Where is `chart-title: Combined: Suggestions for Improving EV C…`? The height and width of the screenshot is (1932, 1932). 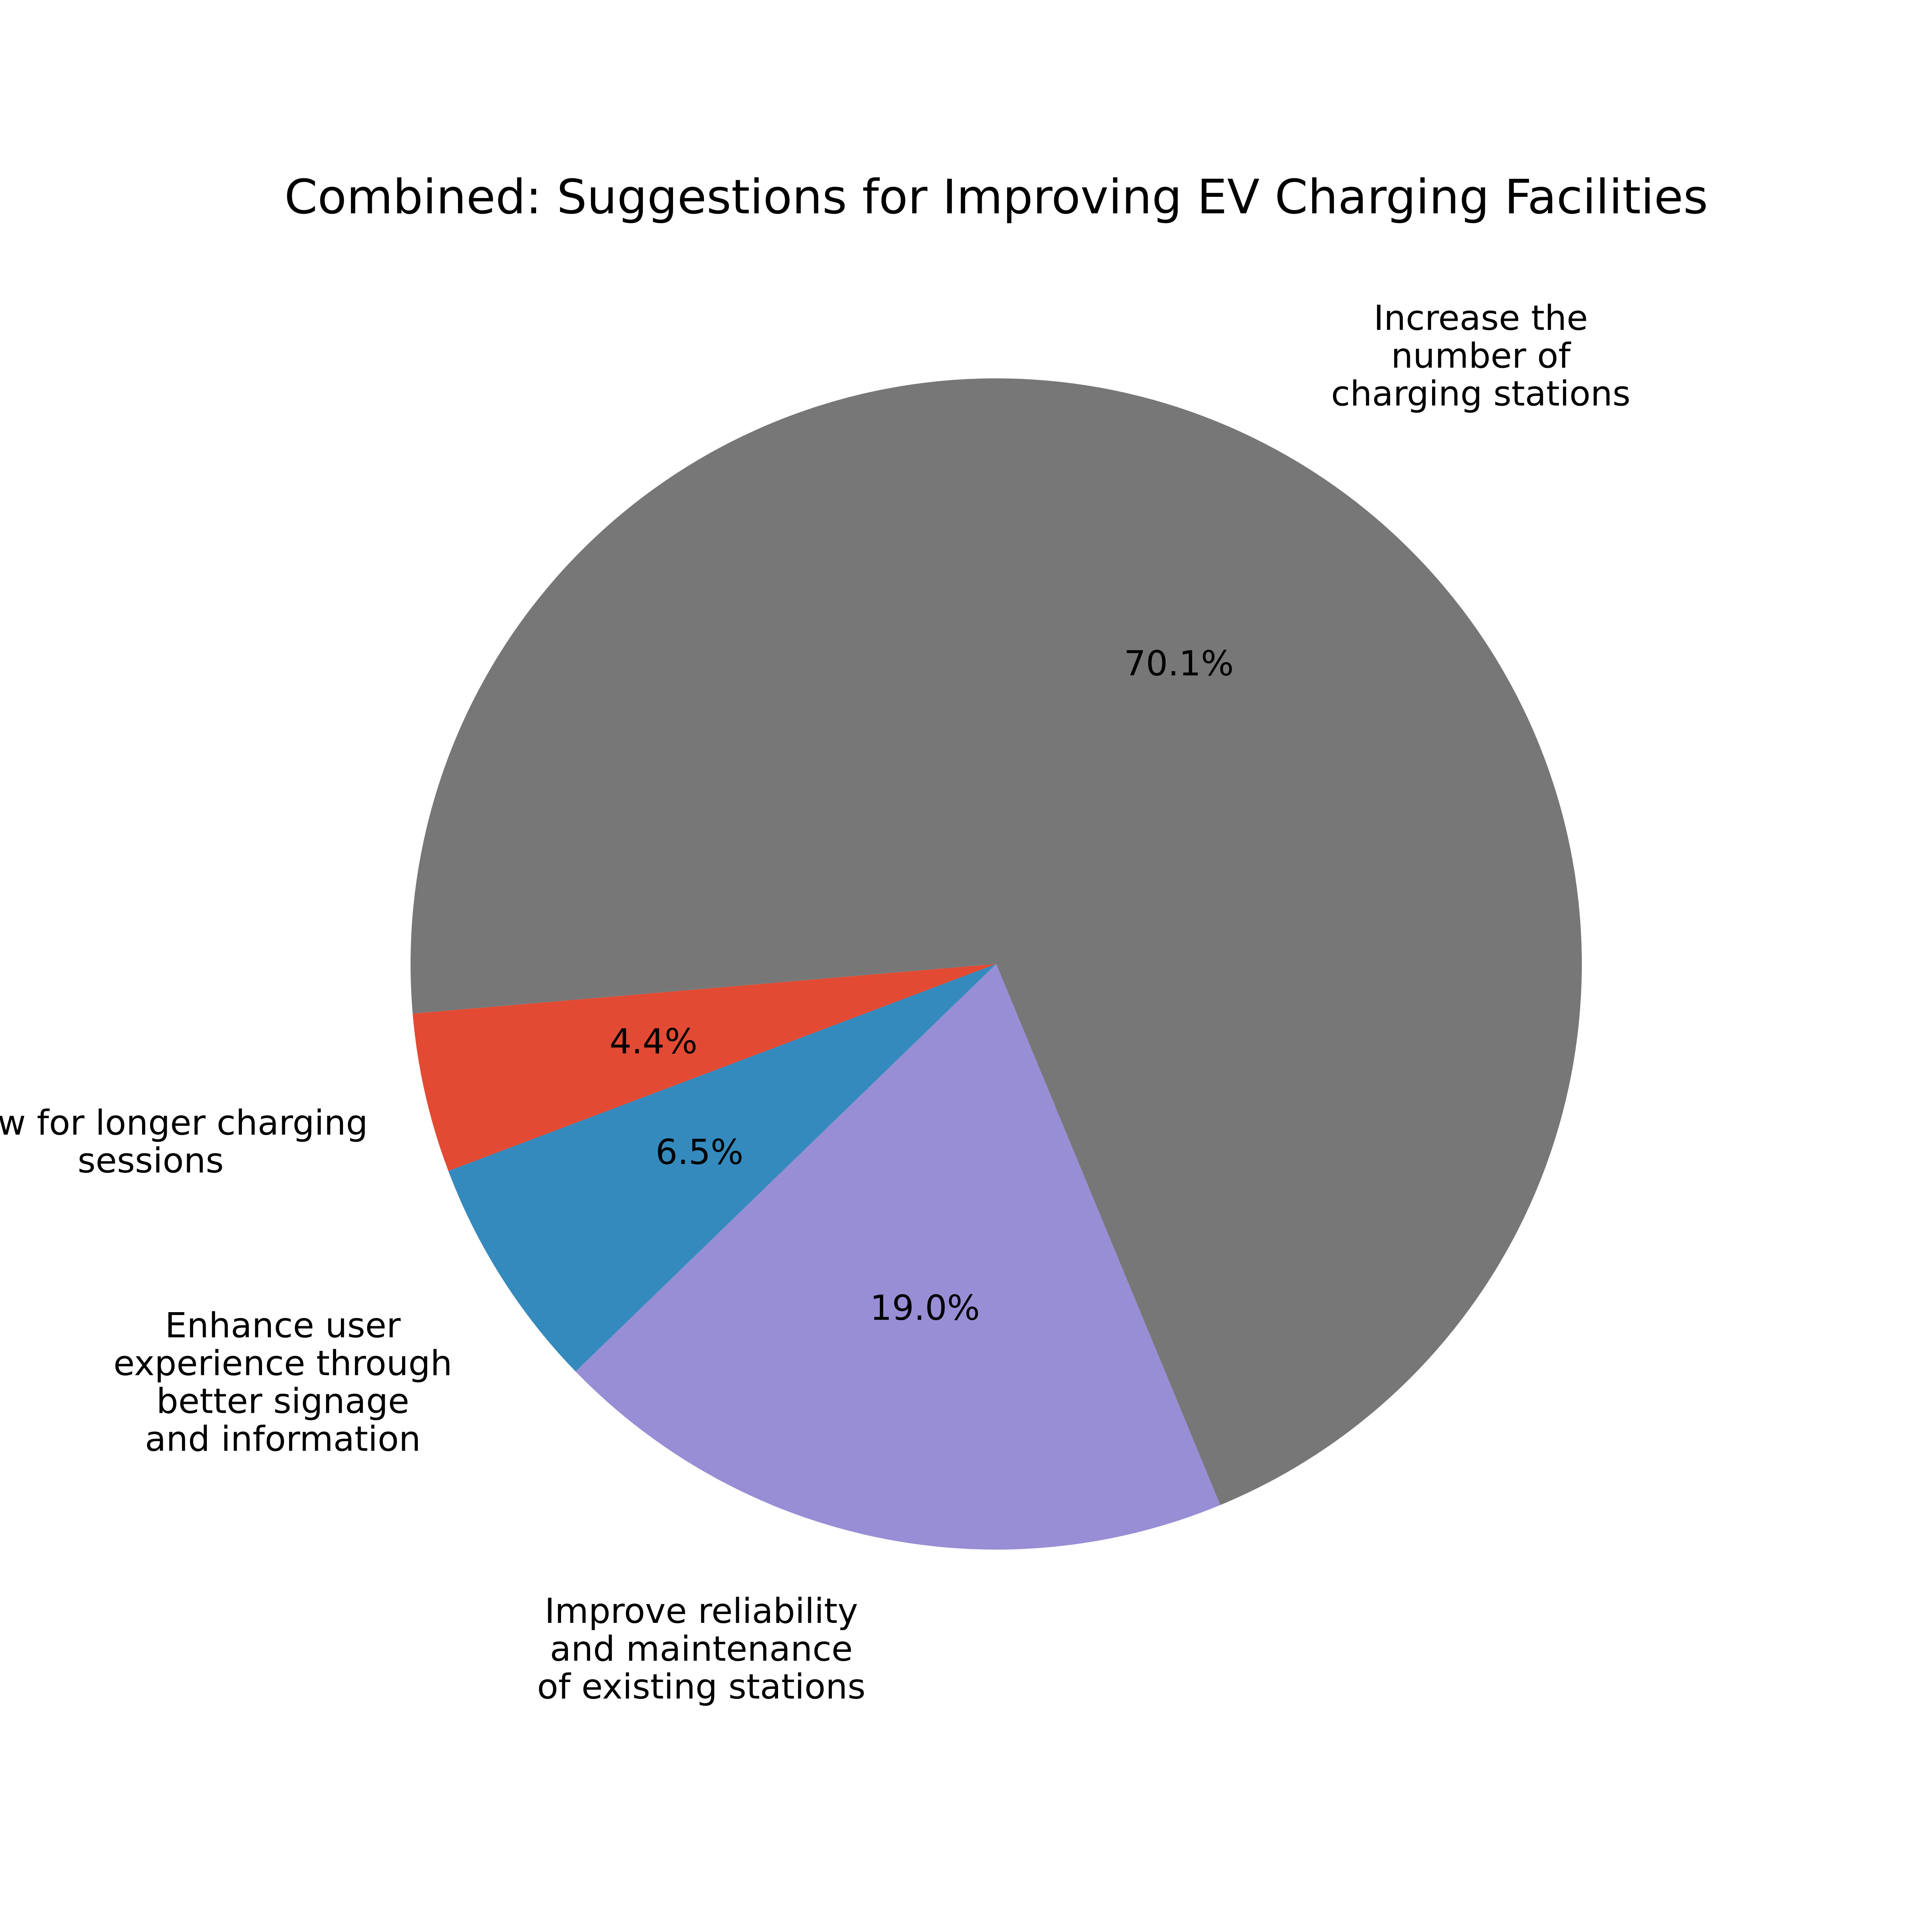
chart-title: Combined: Suggestions for Improving EV C… is located at coordinates (996, 197).